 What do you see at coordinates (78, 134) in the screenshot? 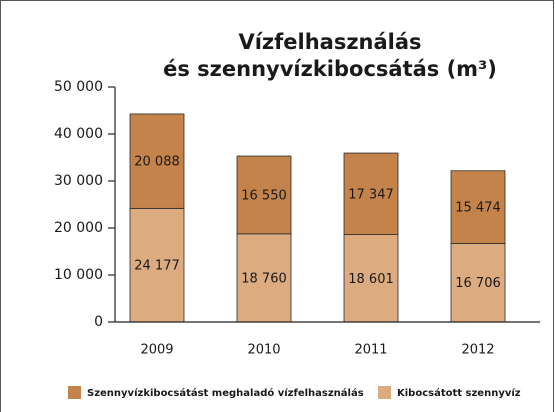
I see `y-tick-label: 40 000` at bounding box center [78, 134].